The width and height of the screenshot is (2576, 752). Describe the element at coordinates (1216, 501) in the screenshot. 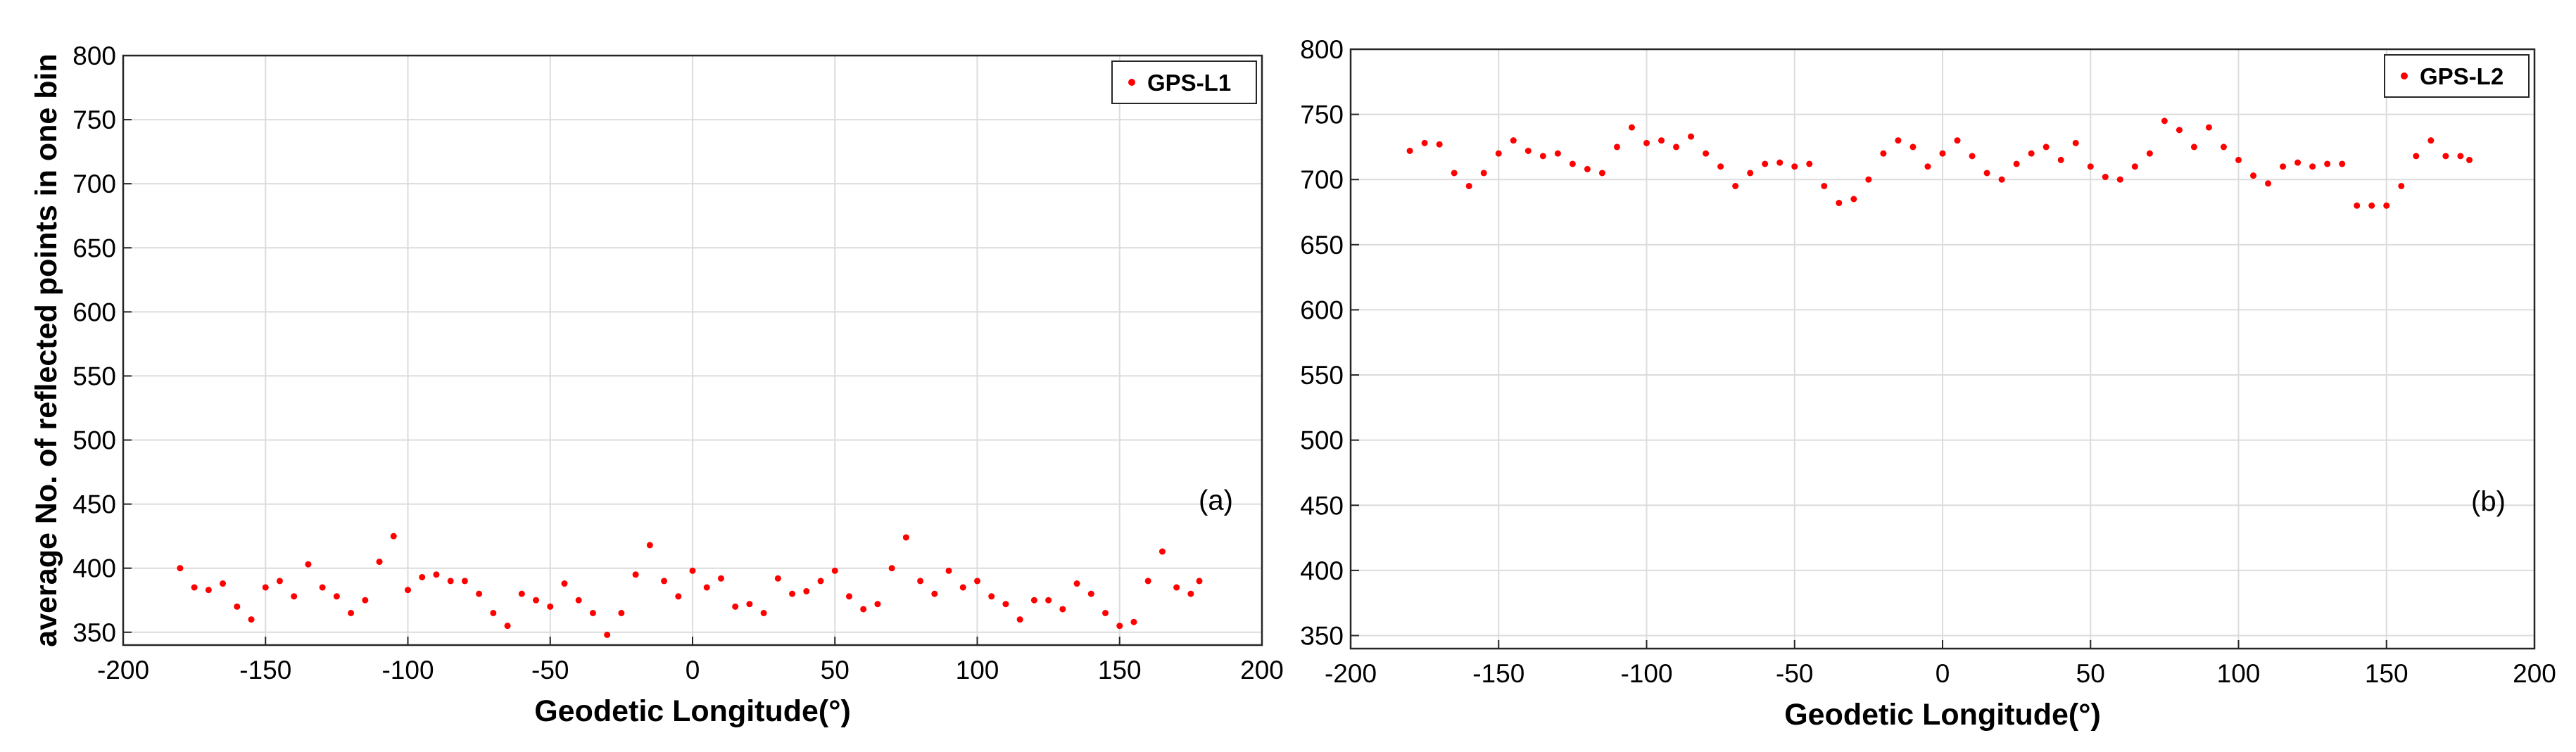

I see `annotation: (a)` at that location.